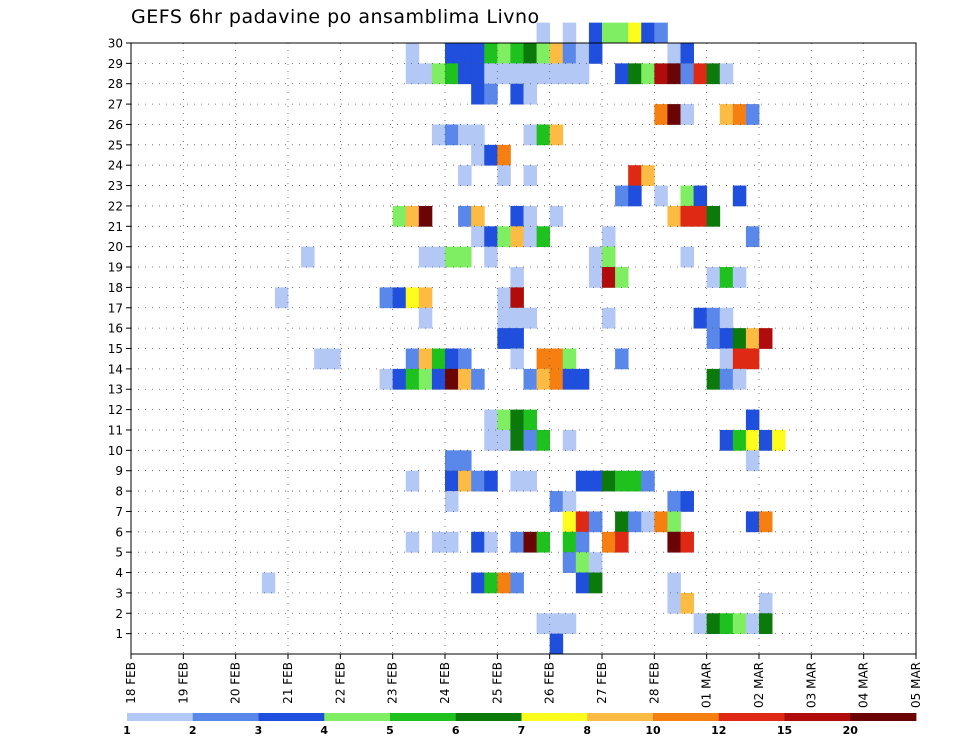 The image size is (960, 742). I want to click on color-scale-label: 3, so click(259, 730).